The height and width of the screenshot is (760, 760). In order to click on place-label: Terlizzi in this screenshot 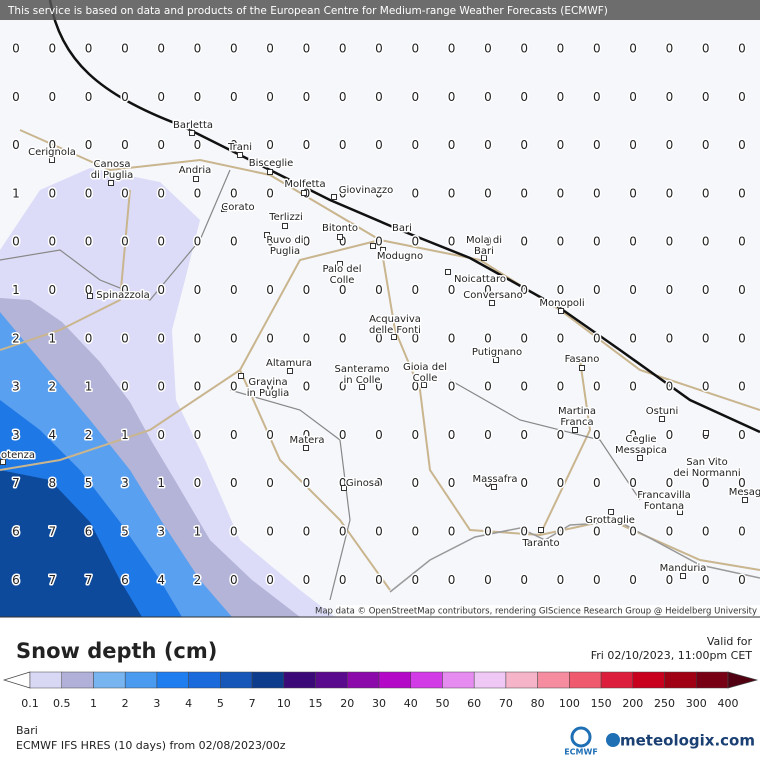, I will do `click(285, 217)`.